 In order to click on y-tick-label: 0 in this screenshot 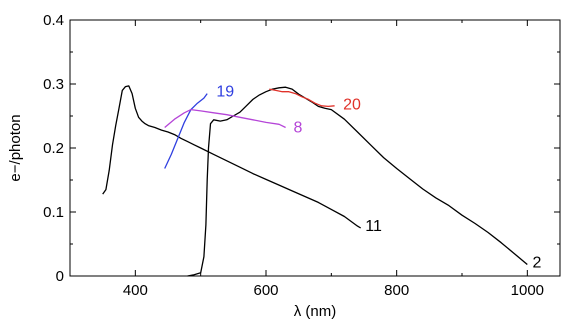, I will do `click(60, 276)`.